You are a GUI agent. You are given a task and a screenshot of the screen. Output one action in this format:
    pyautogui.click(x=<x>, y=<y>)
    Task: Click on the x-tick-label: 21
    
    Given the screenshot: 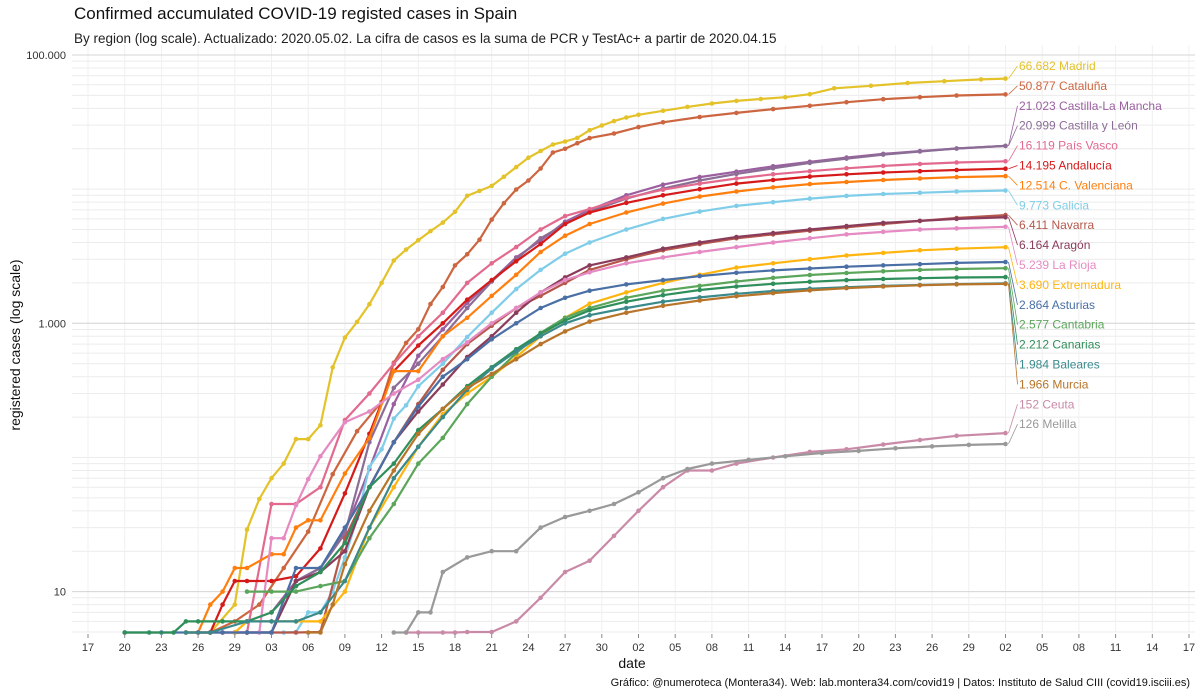 What is the action you would take?
    pyautogui.click(x=492, y=648)
    